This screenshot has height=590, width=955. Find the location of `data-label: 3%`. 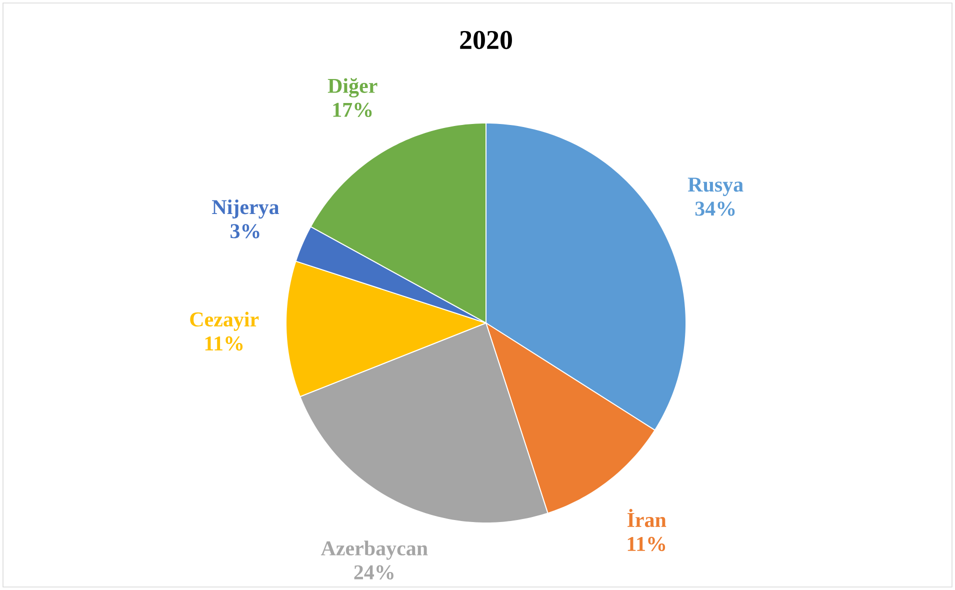

data-label: 3% is located at coordinates (245, 231).